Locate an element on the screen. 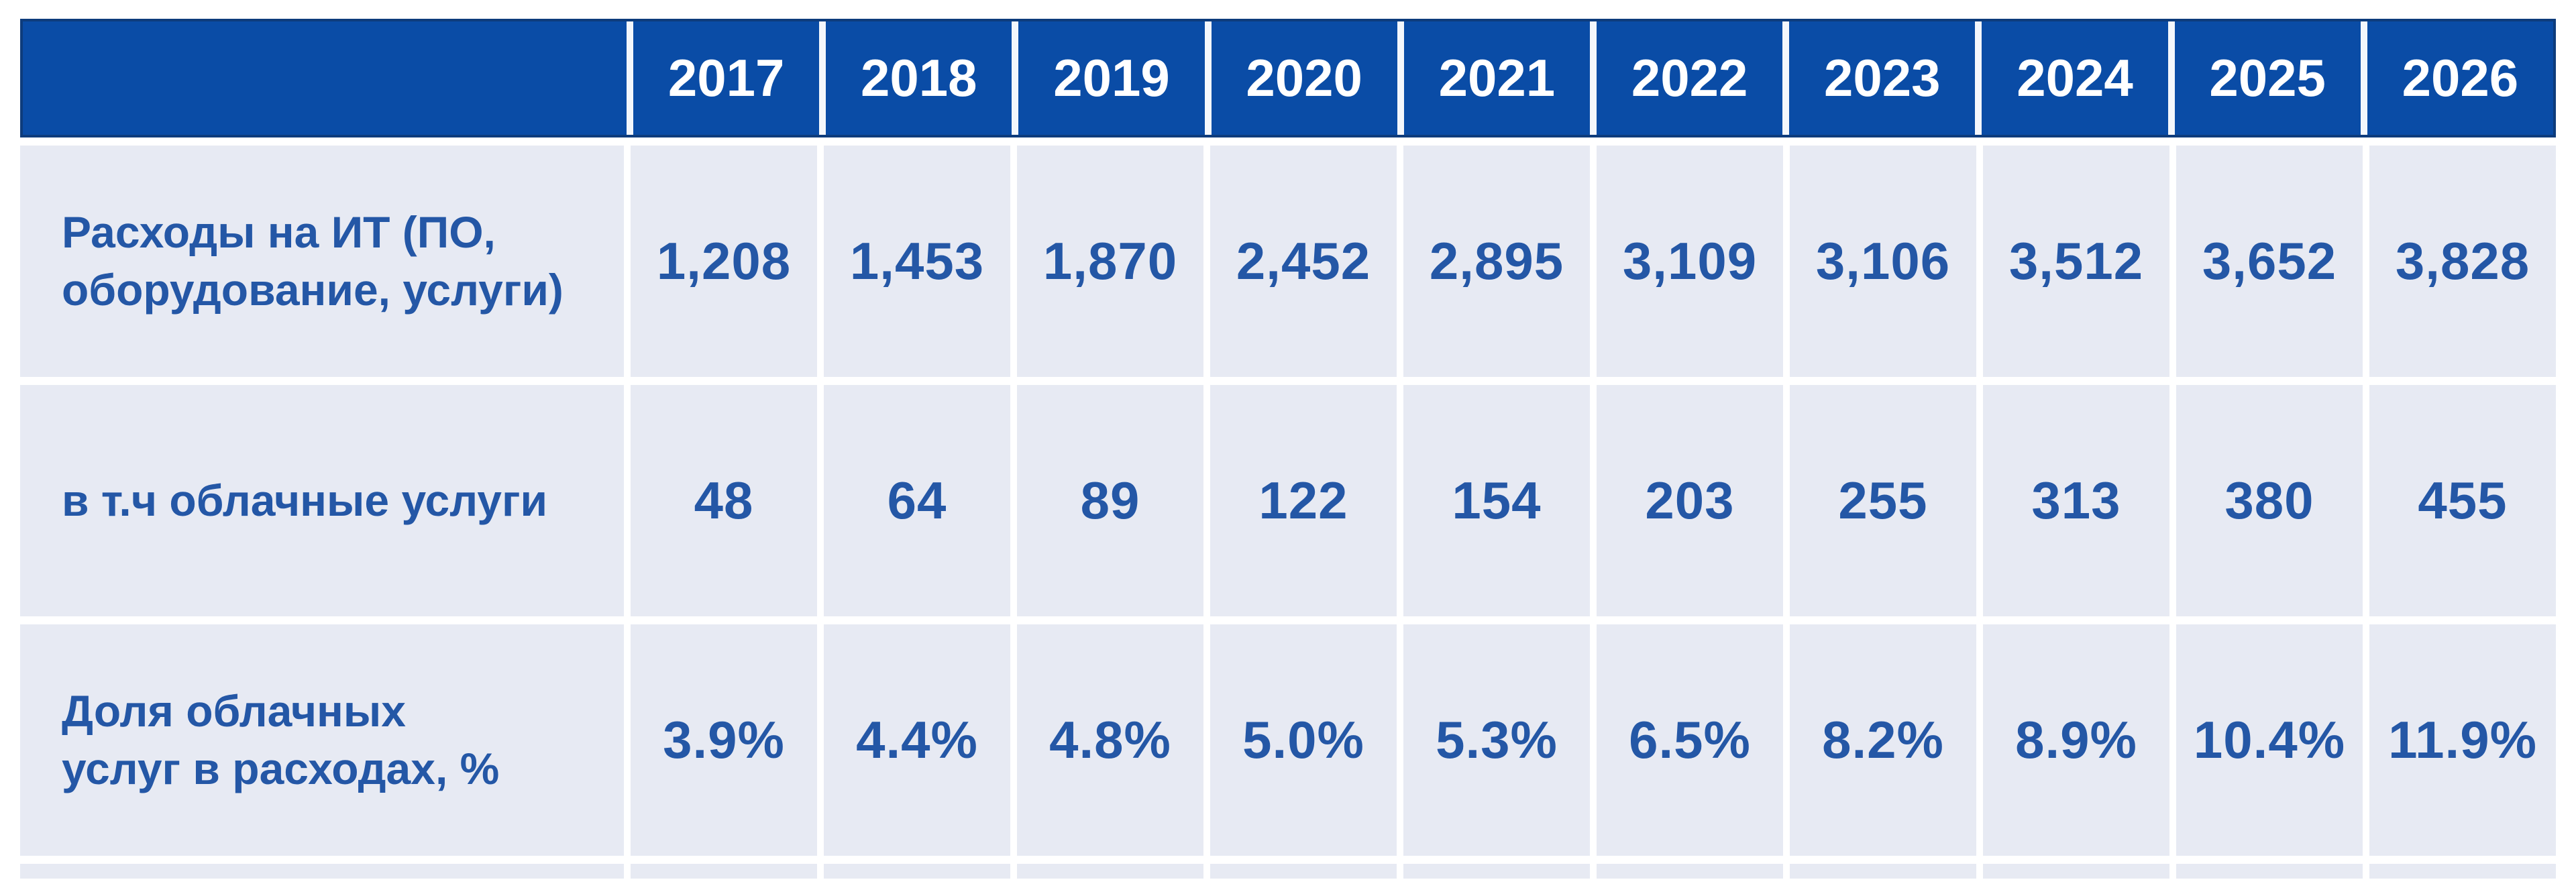 This screenshot has width=2576, height=894. row-label: в т.ч облачные услуги is located at coordinates (322, 501).